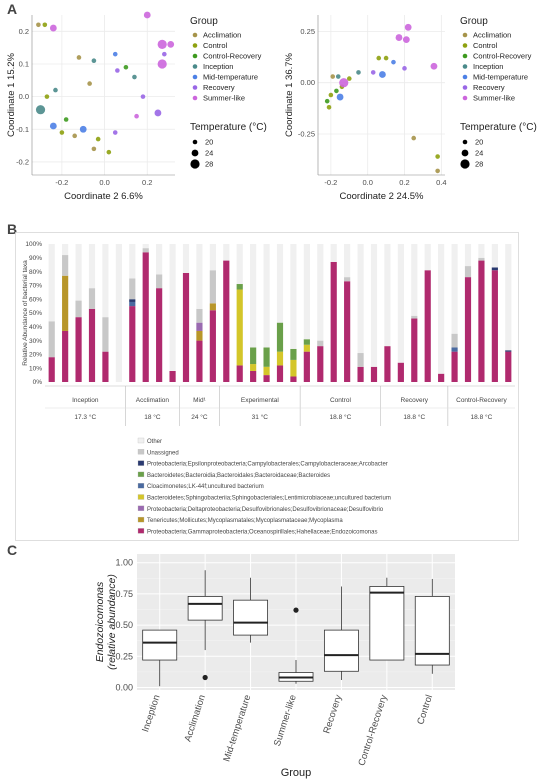 Image resolution: width=550 pixels, height=784 pixels. Describe the element at coordinates (387, 623) in the screenshot. I see `box` at that location.